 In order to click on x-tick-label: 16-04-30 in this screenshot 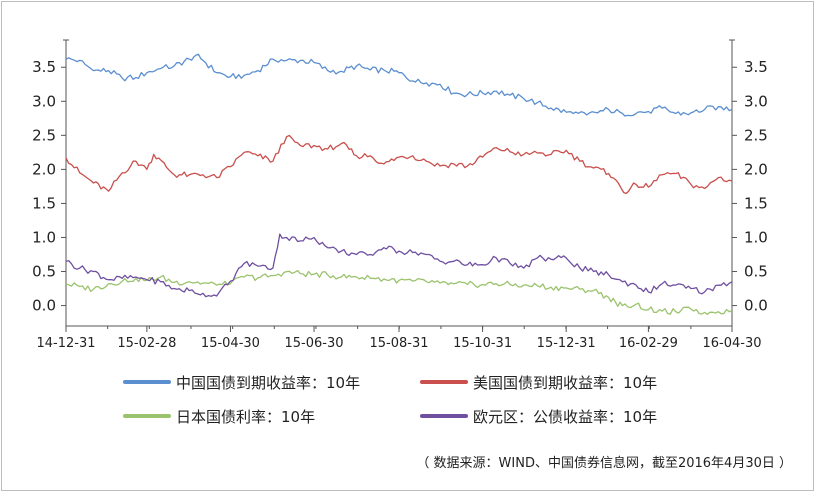, I will do `click(731, 343)`.